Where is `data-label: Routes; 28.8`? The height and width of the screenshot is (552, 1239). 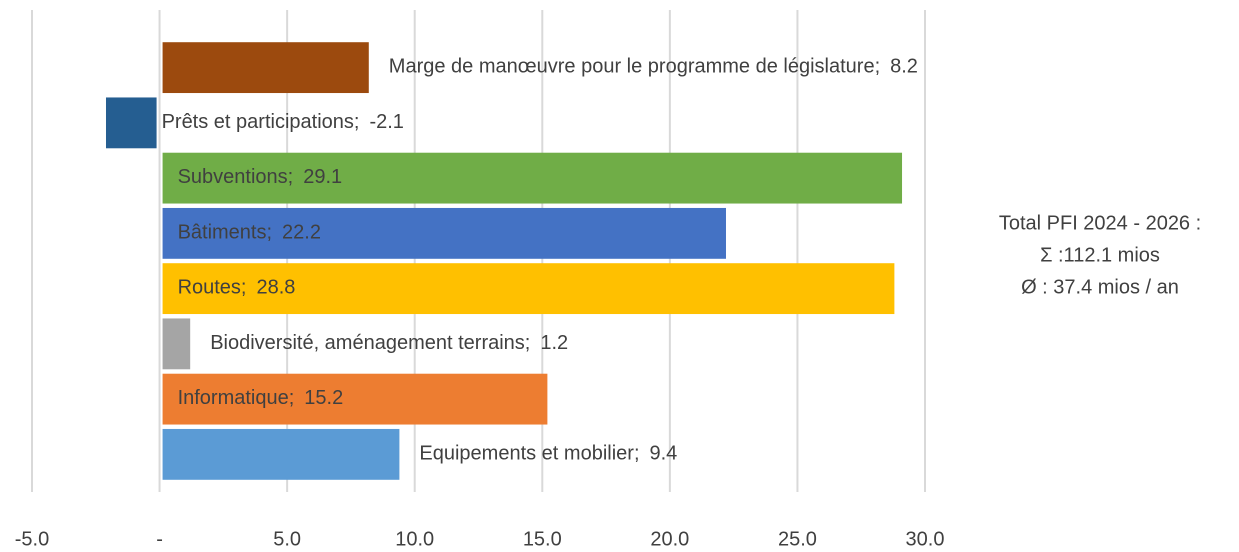 data-label: Routes; 28.8 is located at coordinates (237, 288).